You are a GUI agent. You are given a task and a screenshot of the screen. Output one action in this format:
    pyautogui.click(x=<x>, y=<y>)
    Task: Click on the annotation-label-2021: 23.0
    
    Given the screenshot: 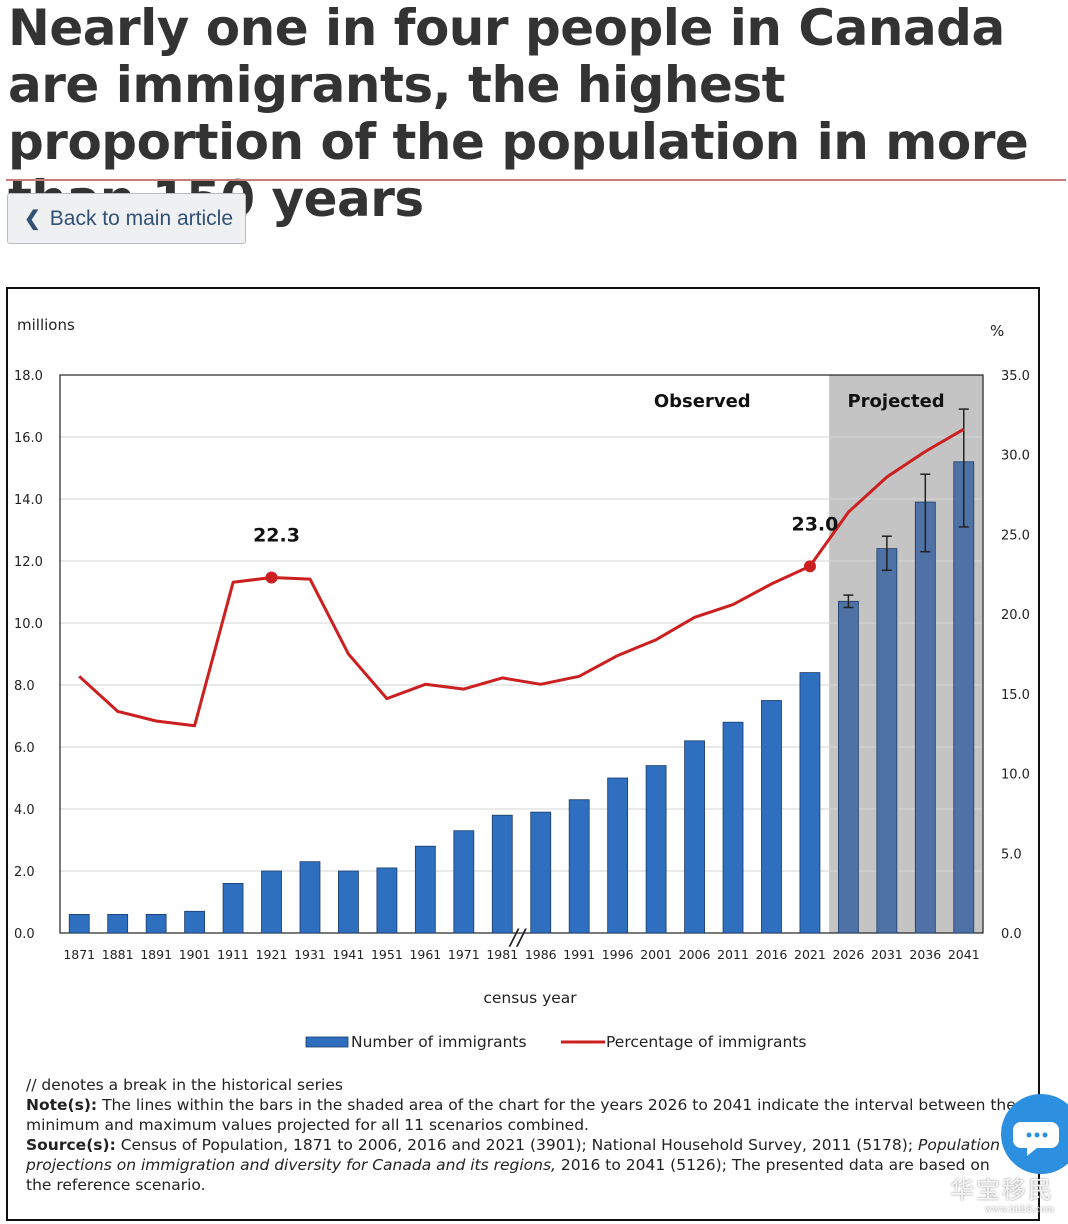 What is the action you would take?
    pyautogui.click(x=814, y=524)
    